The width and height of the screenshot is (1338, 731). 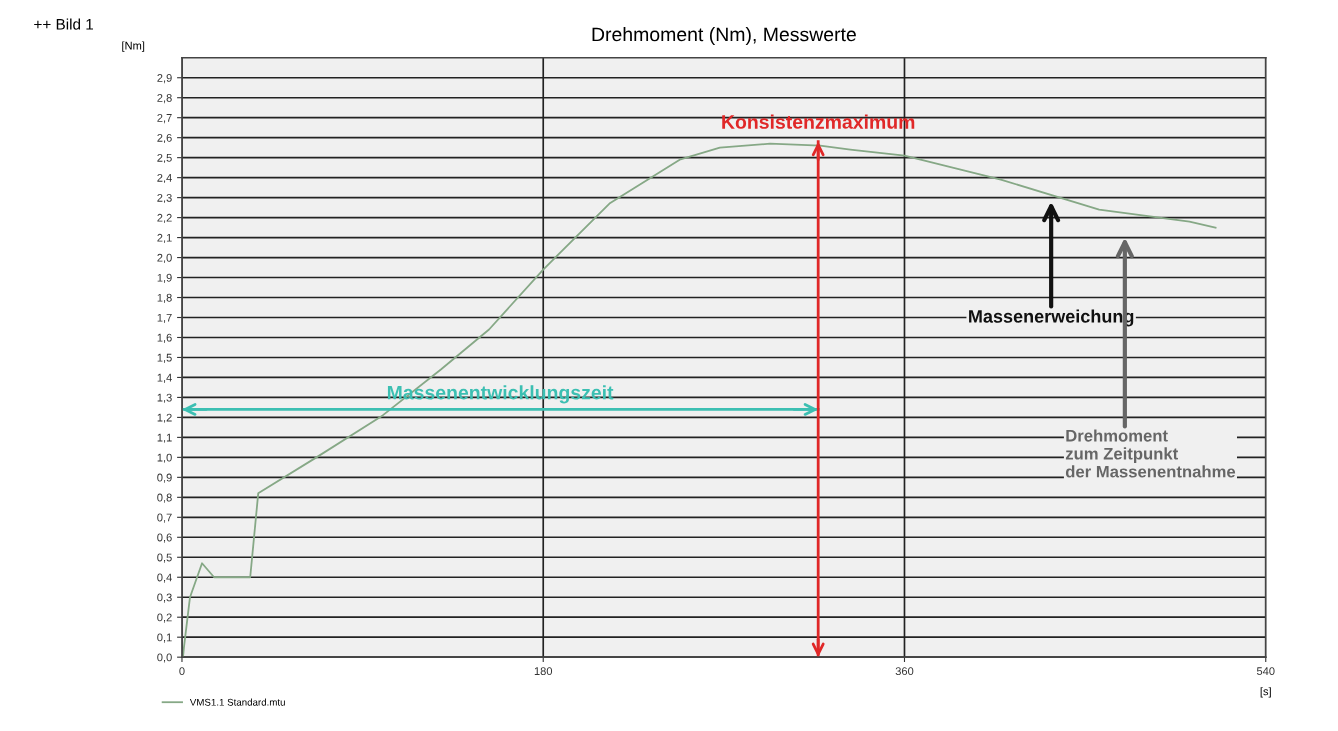 What do you see at coordinates (1265, 671) in the screenshot?
I see `x-tick-label: 540` at bounding box center [1265, 671].